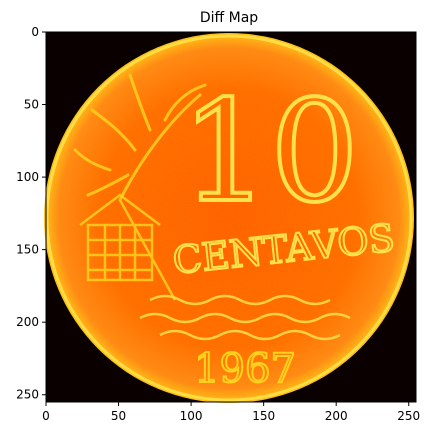 This screenshot has height=435, width=430. Describe the element at coordinates (140, 137) in the screenshot. I see `coin-plant-motif` at that location.